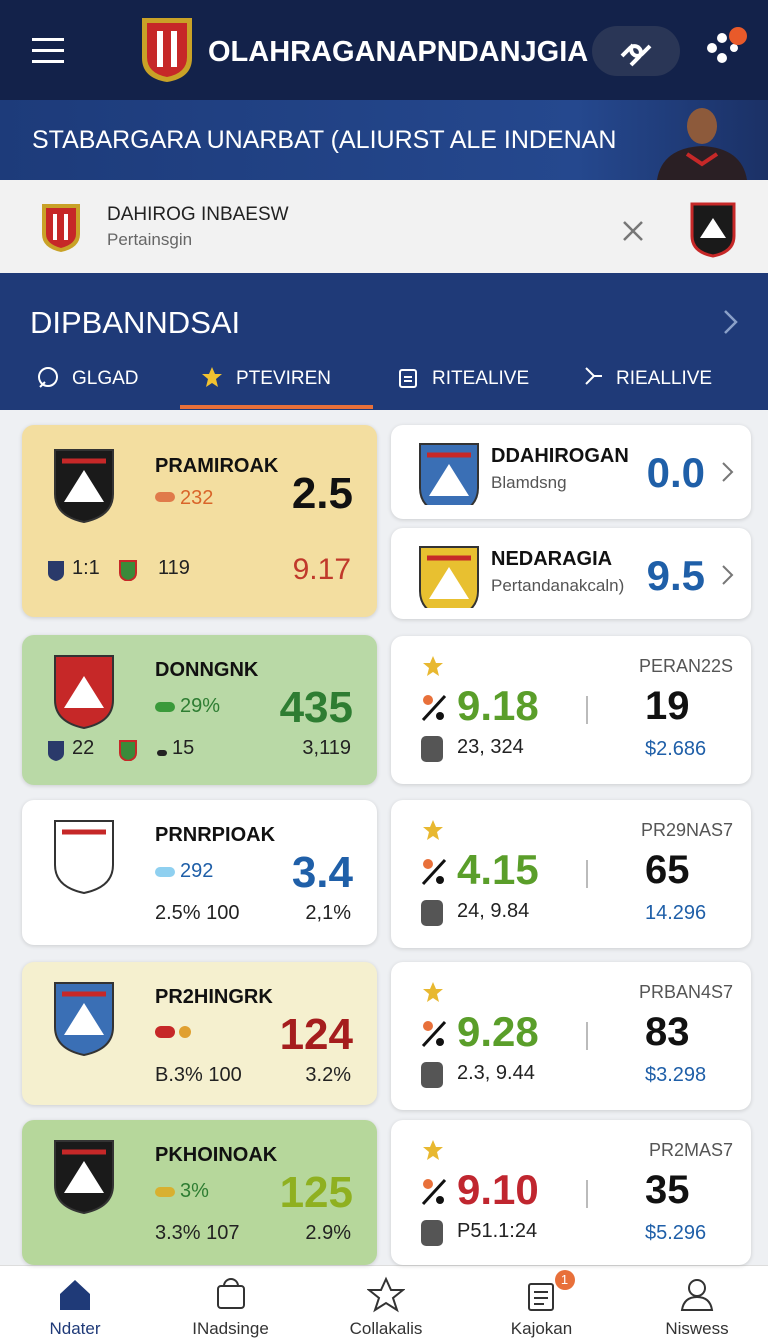 The width and height of the screenshot is (768, 1344). I want to click on more-arrow, so click(731, 322).